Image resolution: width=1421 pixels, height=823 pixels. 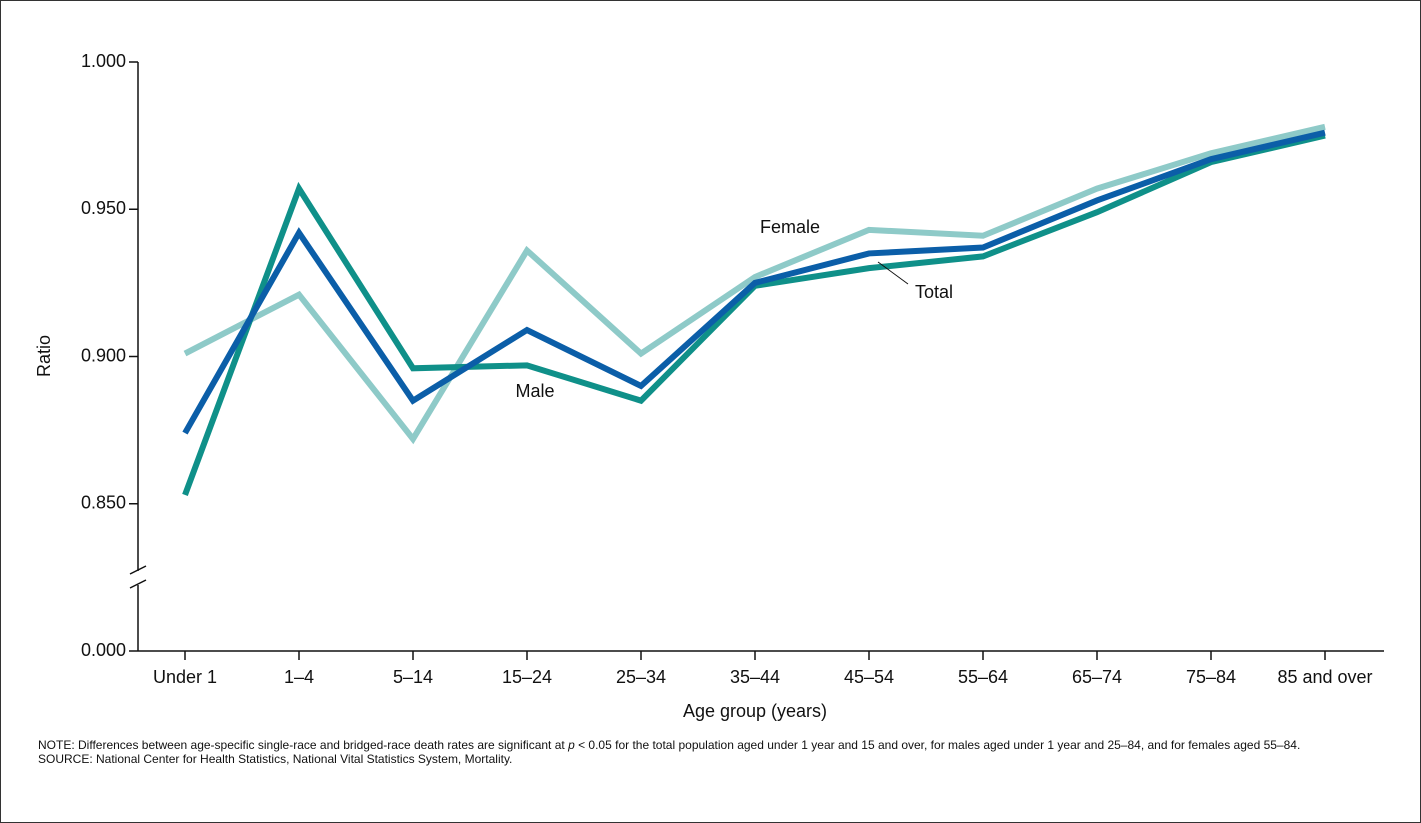 I want to click on y-tick-label: 0.950, so click(x=103, y=208).